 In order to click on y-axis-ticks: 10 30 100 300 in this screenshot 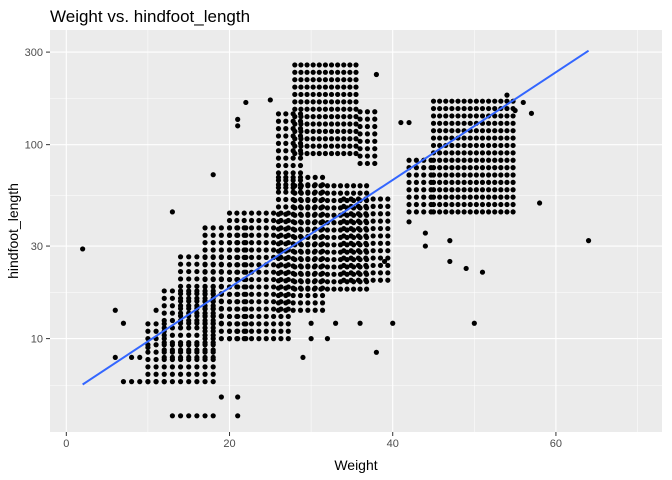, I will do `click(37, 196)`.